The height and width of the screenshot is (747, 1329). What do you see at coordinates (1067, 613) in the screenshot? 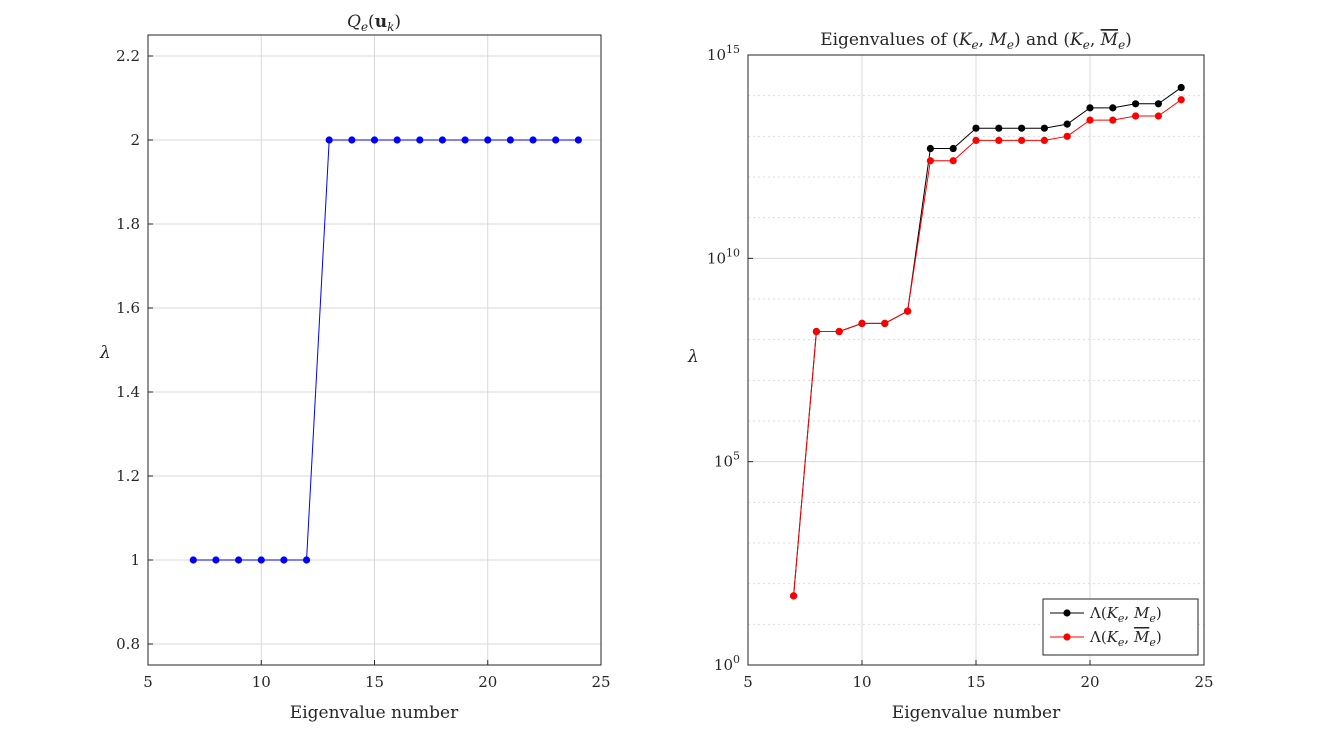
I see `legend-swatch-marker-km` at bounding box center [1067, 613].